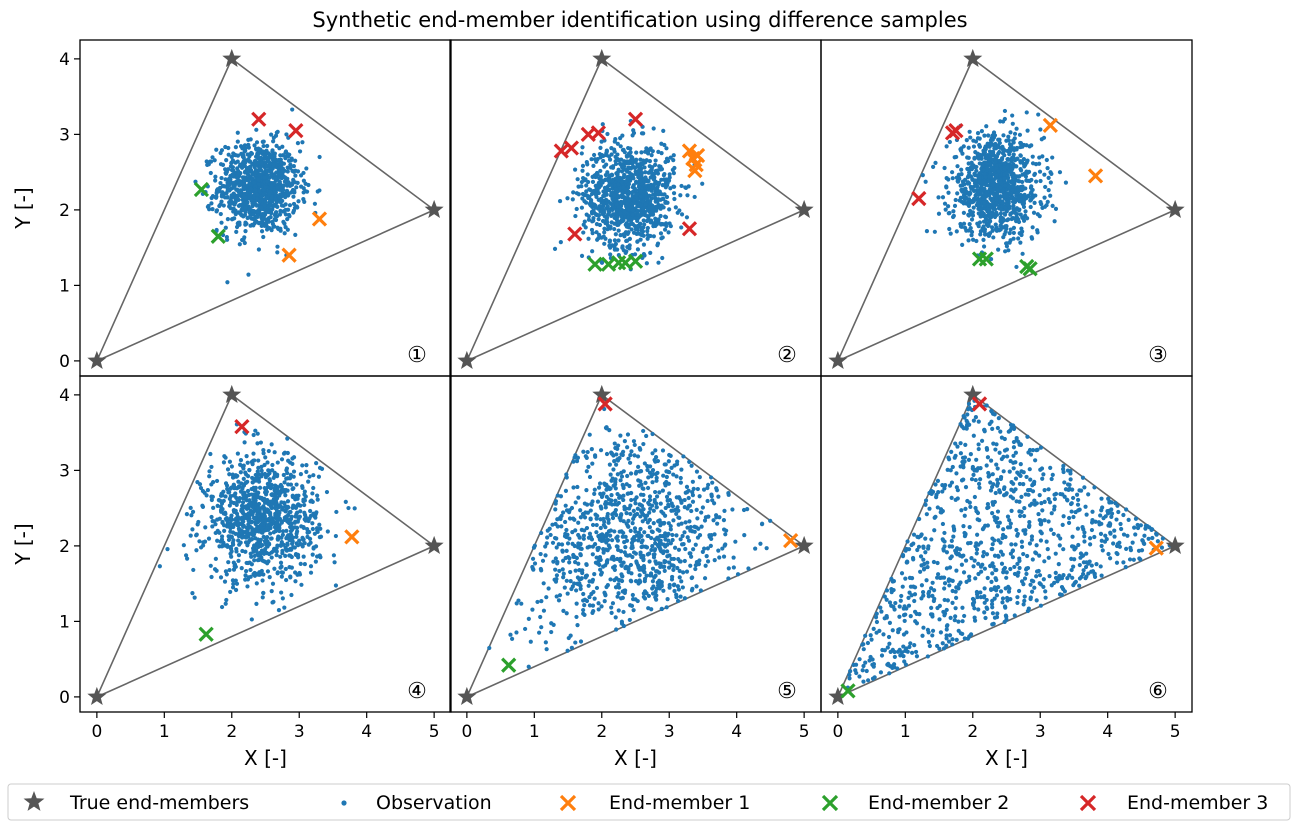 Image resolution: width=1293 pixels, height=821 pixels. Describe the element at coordinates (635, 572) in the screenshot. I see `panel-5: ⑤0 1 2 3 4 5X [-]` at that location.